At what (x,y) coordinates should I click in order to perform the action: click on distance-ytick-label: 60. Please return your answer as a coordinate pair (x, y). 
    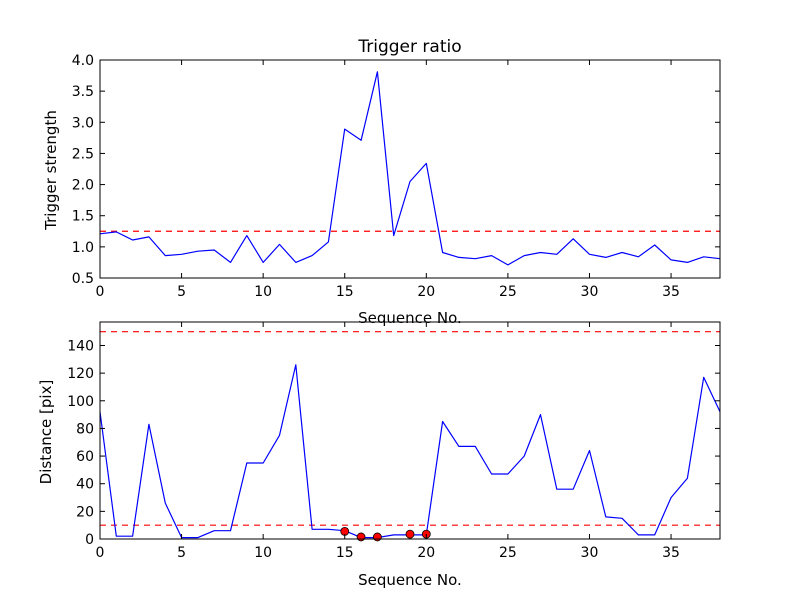
    Looking at the image, I should click on (85, 457).